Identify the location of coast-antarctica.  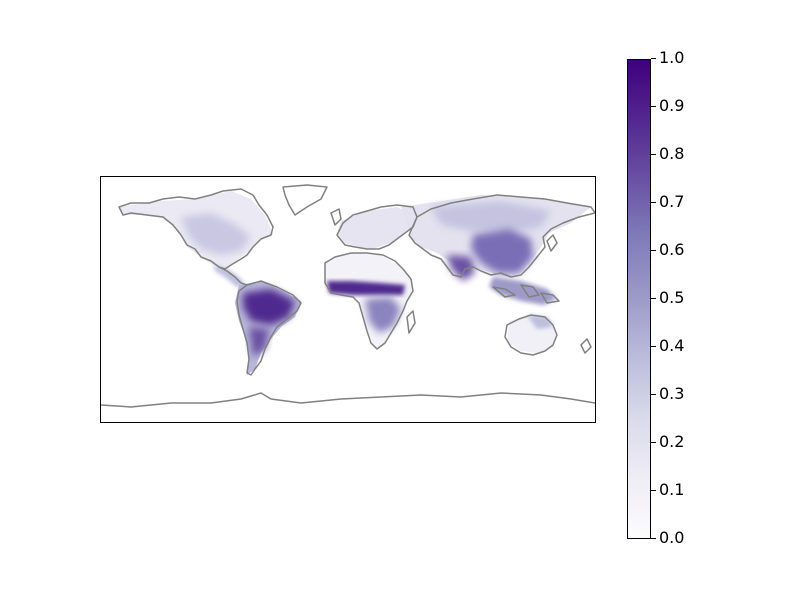
(348, 400).